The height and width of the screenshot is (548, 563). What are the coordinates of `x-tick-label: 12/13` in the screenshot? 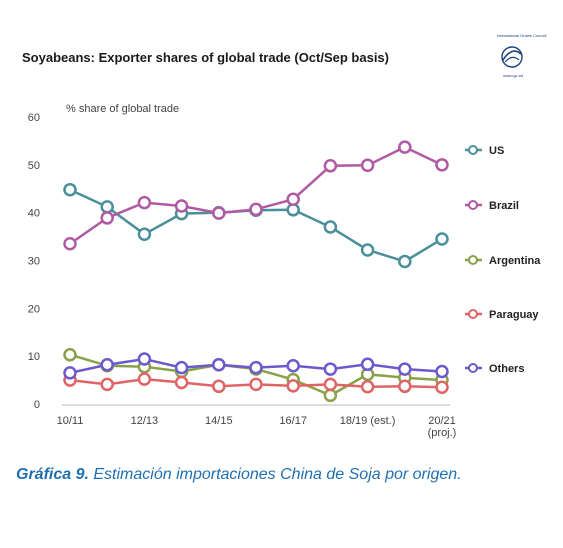 It's located at (145, 421).